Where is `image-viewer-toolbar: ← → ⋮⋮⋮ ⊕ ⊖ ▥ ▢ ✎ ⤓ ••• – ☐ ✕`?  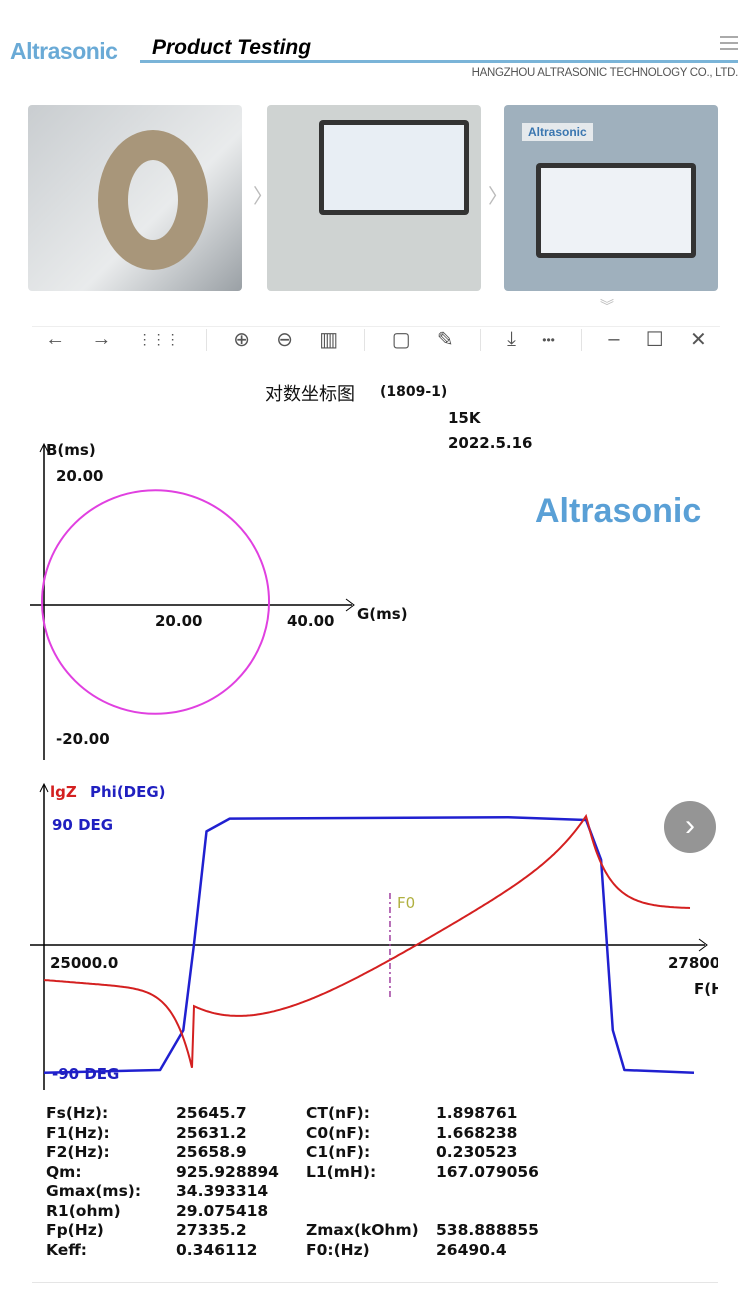 image-viewer-toolbar: ← → ⋮⋮⋮ ⊕ ⊖ ▥ ▢ ✎ ⤓ ••• – ☐ ✕ is located at coordinates (376, 339).